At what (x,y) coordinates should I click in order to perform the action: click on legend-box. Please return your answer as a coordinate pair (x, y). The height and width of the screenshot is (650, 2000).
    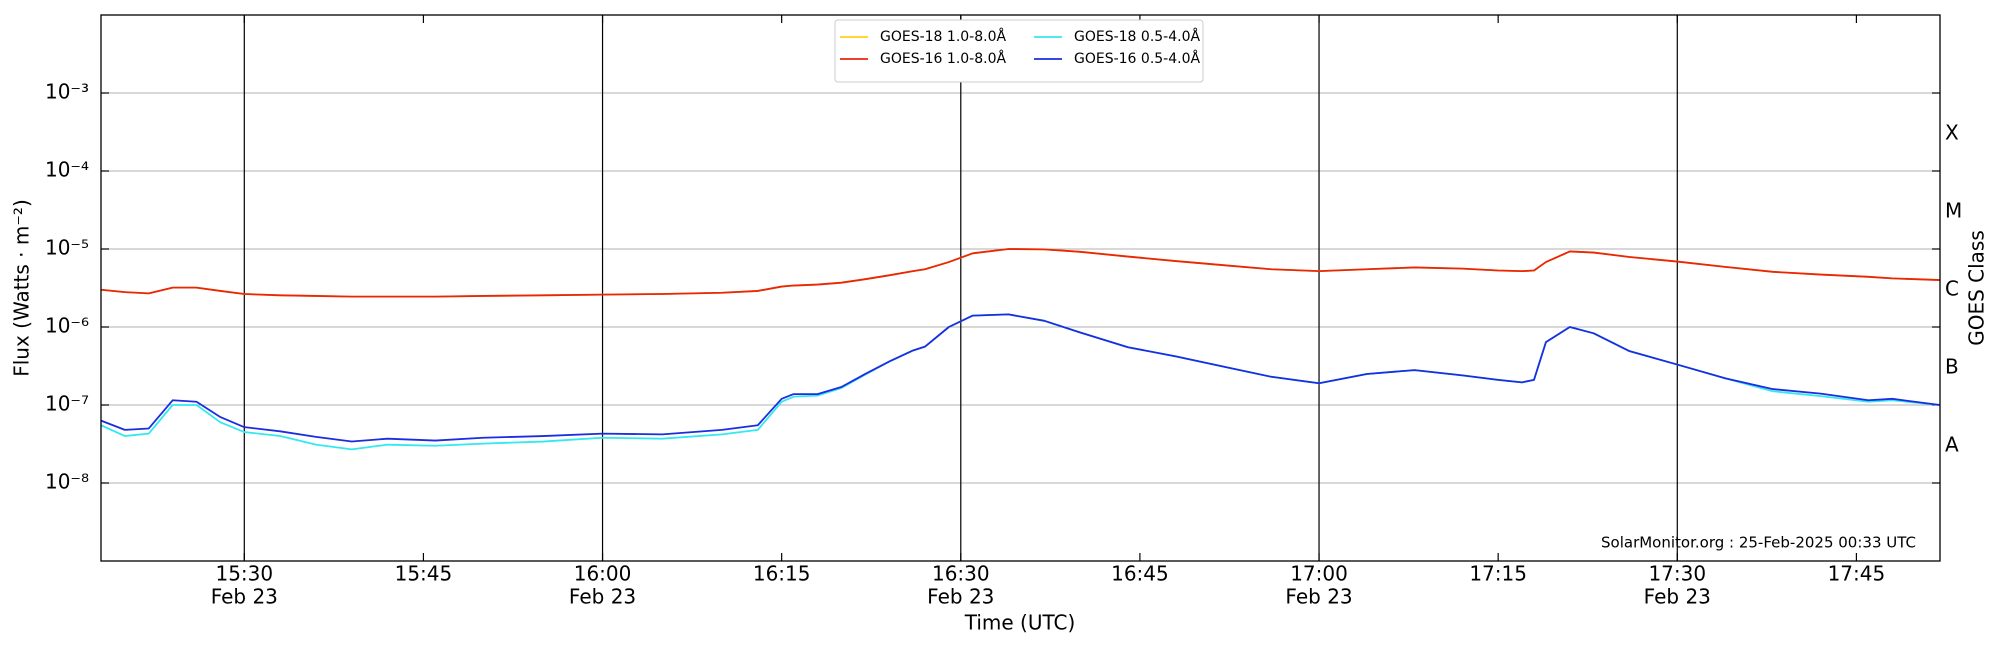
    Looking at the image, I should click on (1019, 51).